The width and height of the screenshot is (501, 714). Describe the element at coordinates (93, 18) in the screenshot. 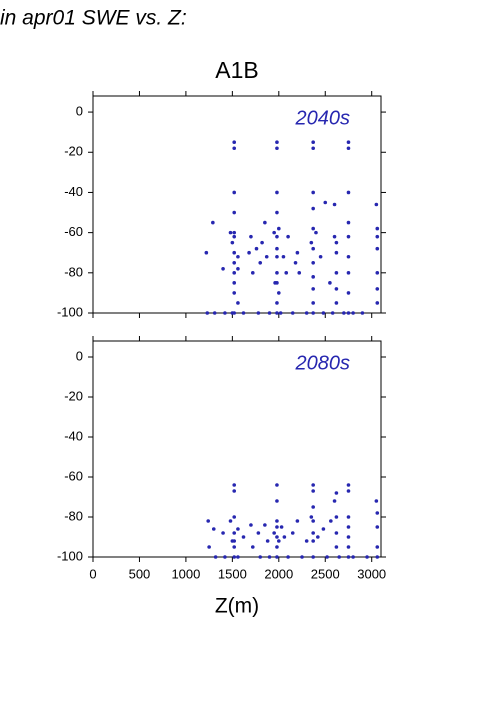

I see `chart-title: in apr01 SWE vs. Z:` at that location.